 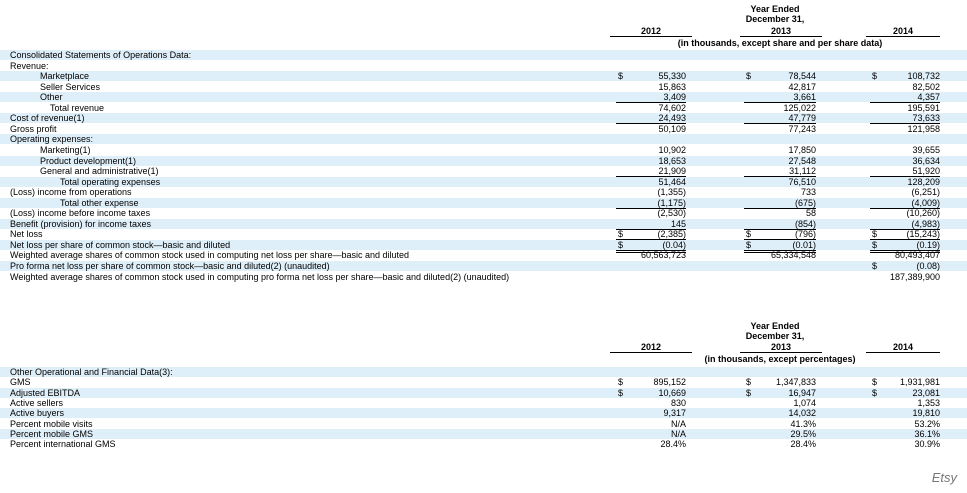 I want to click on table1-header-december: December 31,, so click(x=775, y=19).